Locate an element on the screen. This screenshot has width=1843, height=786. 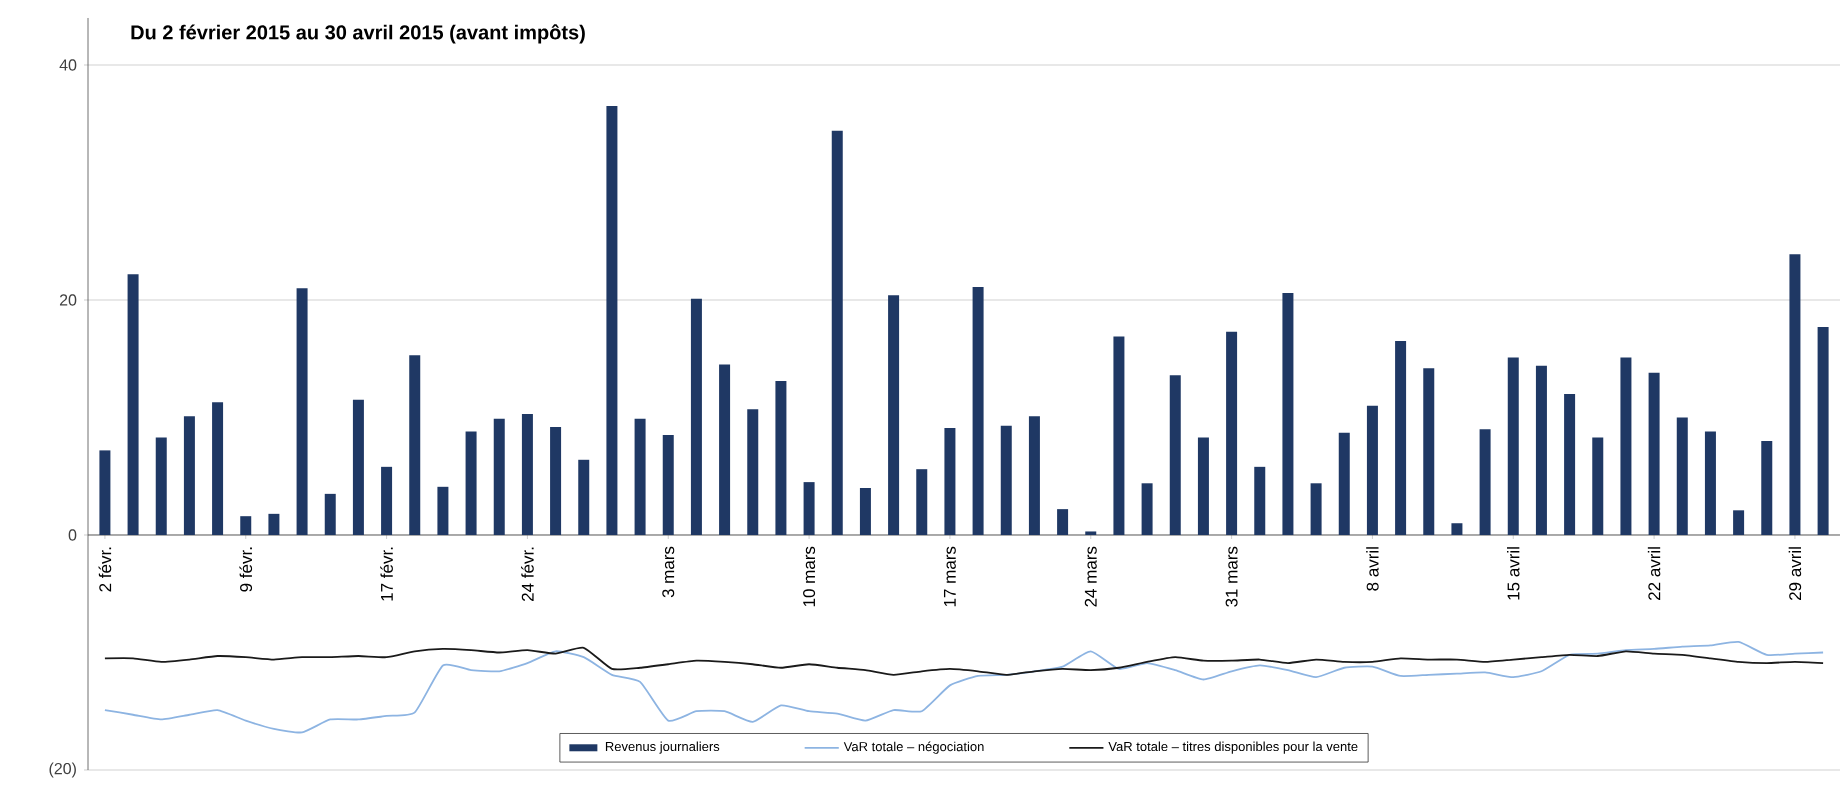
x-tick-label: 9 févr. is located at coordinates (246, 569).